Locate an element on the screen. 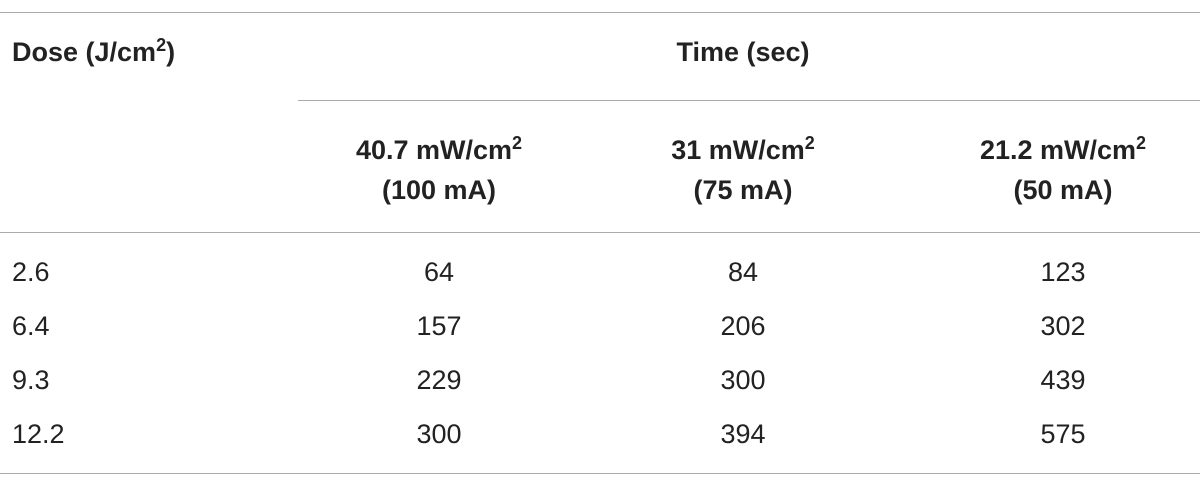 This screenshot has width=1200, height=489. cell: 575 is located at coordinates (1063, 434).